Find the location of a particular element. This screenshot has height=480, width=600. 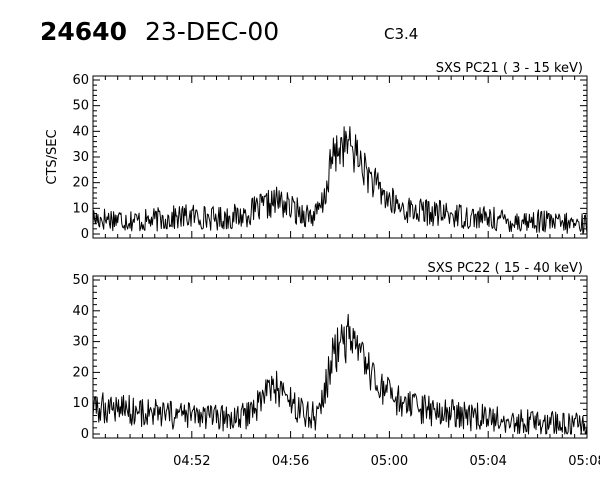

event-id: 24640 is located at coordinates (83, 31).